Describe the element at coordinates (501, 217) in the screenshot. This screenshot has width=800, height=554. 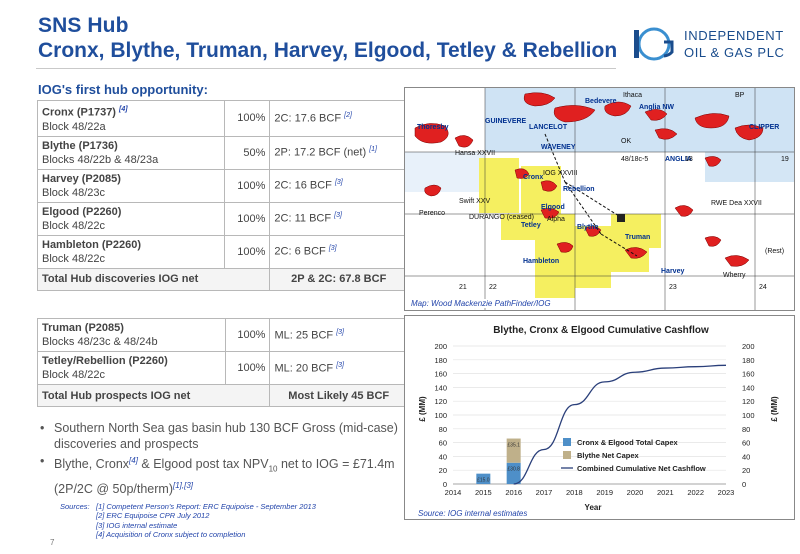
I see `map-label-durango: DURANGO (ceased)` at that location.